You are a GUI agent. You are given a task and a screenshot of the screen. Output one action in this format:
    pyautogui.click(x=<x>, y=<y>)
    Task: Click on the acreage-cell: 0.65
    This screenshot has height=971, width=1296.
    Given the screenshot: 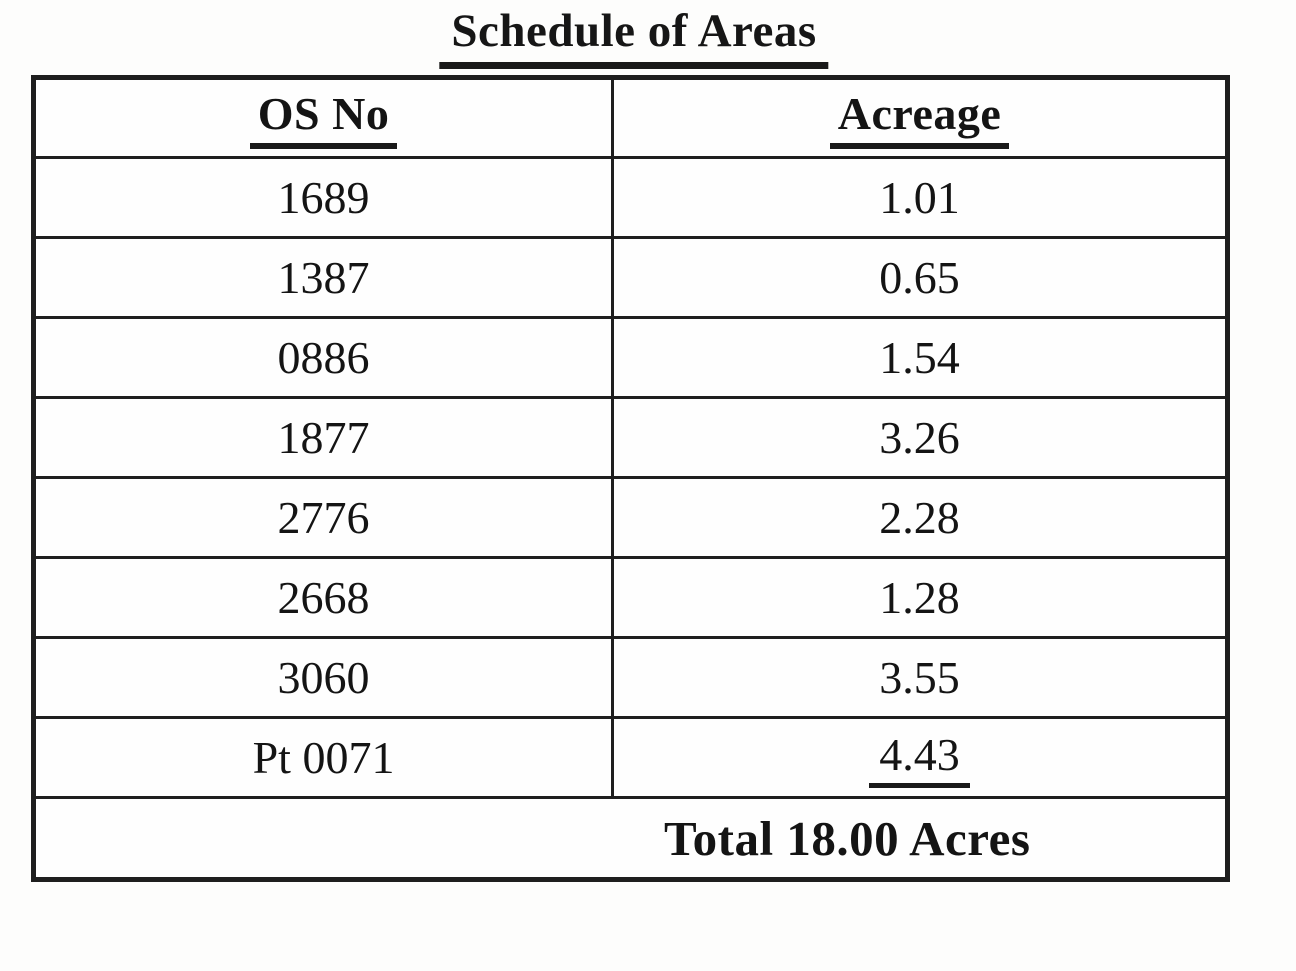 What is the action you would take?
    pyautogui.click(x=920, y=277)
    